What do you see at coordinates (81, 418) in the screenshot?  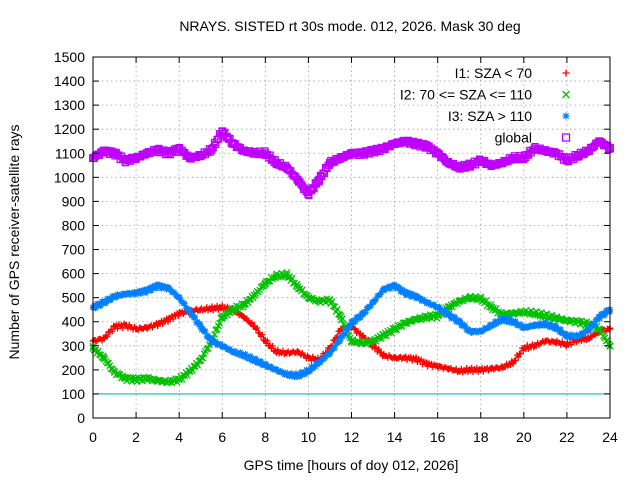 I see `y-tick-label: 0` at bounding box center [81, 418].